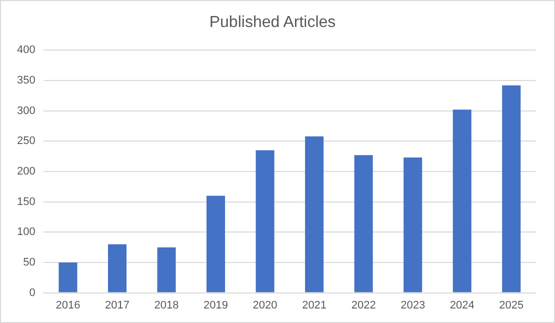  Describe the element at coordinates (26, 80) in the screenshot. I see `y-tick-label: 350` at that location.